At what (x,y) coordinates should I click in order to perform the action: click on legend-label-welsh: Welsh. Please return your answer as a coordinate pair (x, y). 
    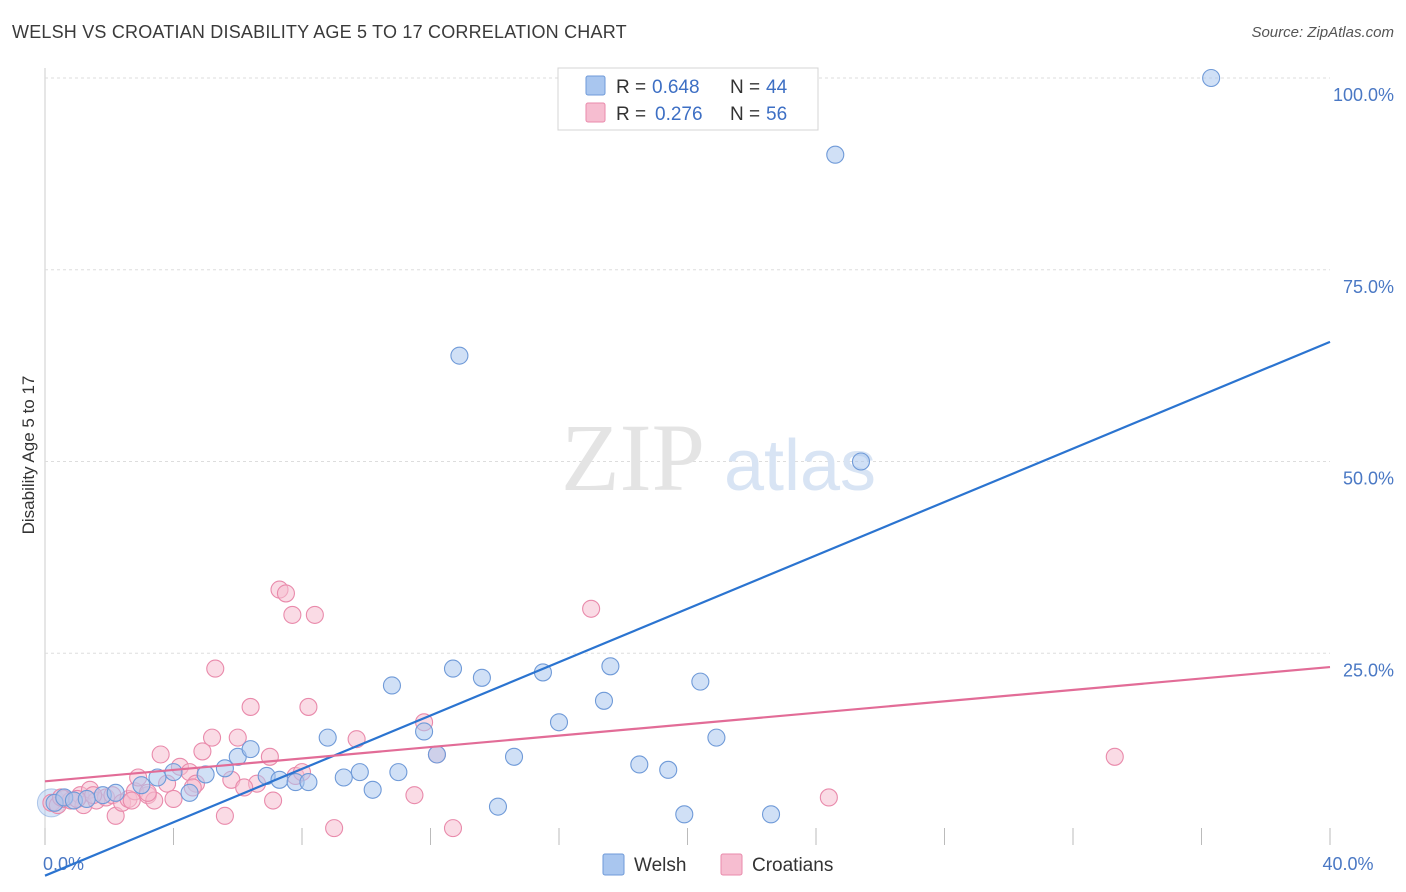
    Looking at the image, I should click on (660, 865).